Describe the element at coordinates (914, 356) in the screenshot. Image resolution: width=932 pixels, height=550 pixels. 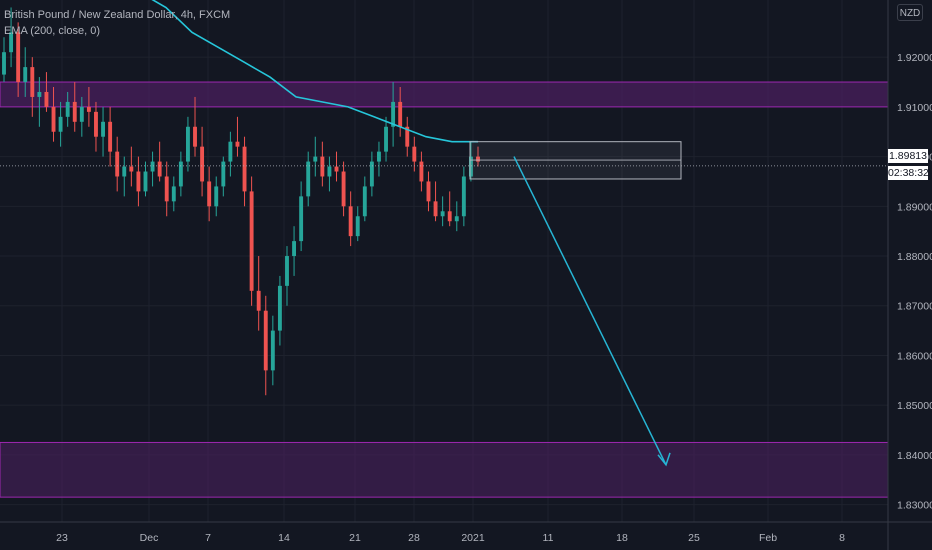
I see `price-tick-label: 1.86000` at that location.